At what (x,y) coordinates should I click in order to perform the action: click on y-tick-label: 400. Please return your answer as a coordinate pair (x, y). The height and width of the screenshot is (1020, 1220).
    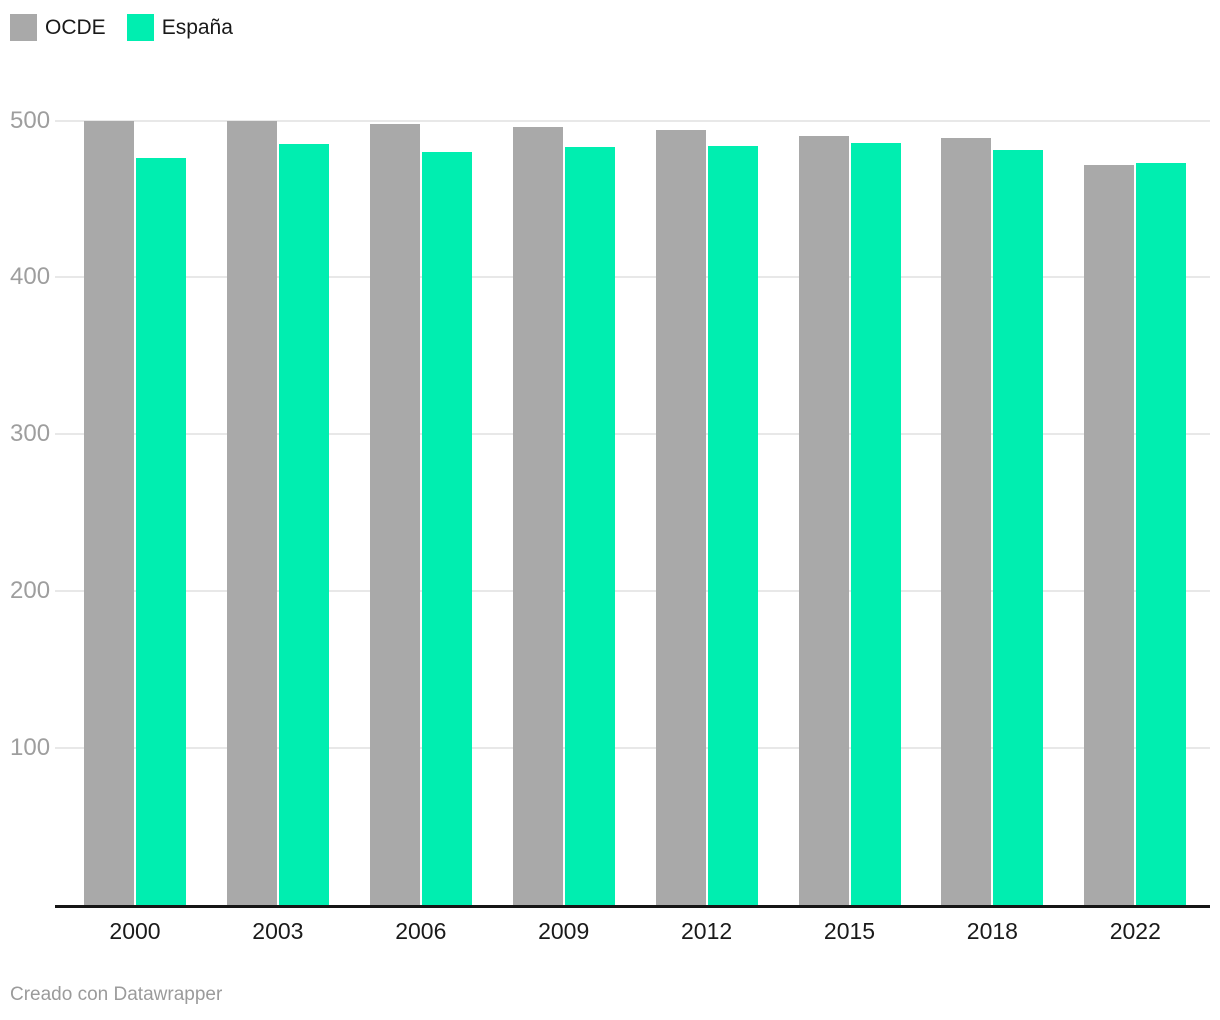
    Looking at the image, I should click on (30, 277).